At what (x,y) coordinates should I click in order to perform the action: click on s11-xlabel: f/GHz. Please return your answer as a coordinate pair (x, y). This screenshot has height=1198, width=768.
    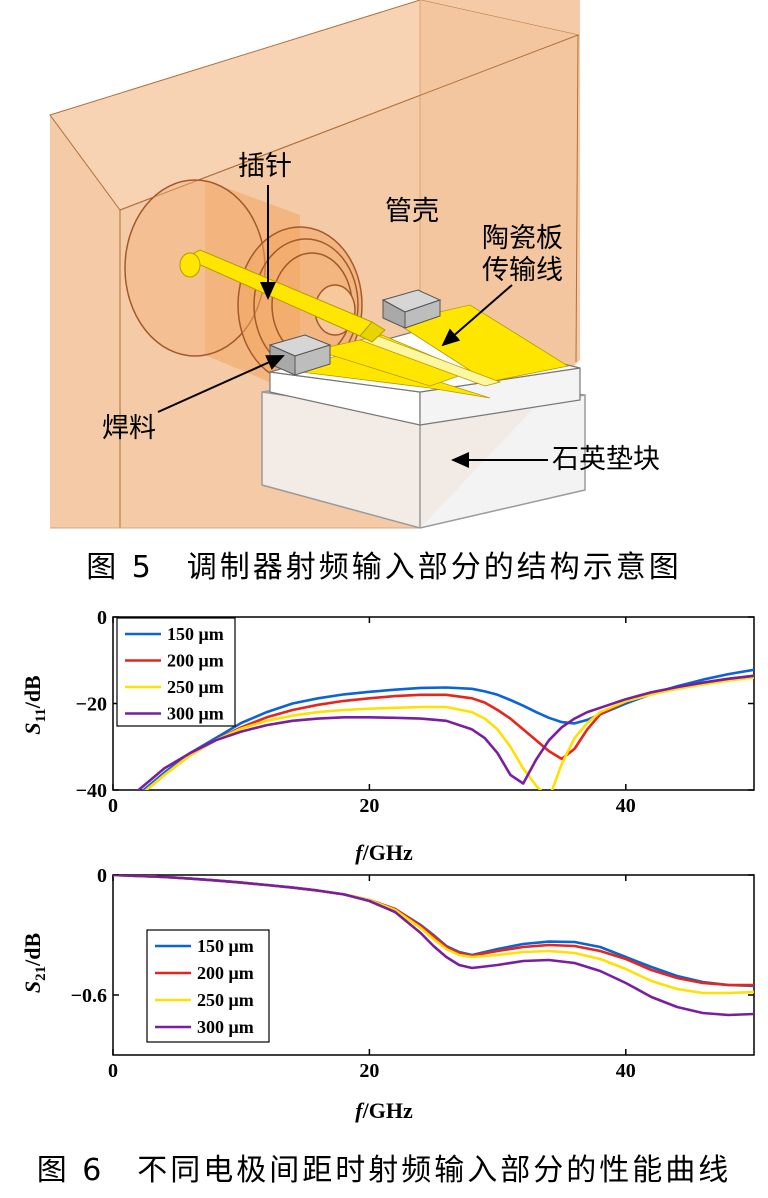
    Looking at the image, I should click on (384, 852).